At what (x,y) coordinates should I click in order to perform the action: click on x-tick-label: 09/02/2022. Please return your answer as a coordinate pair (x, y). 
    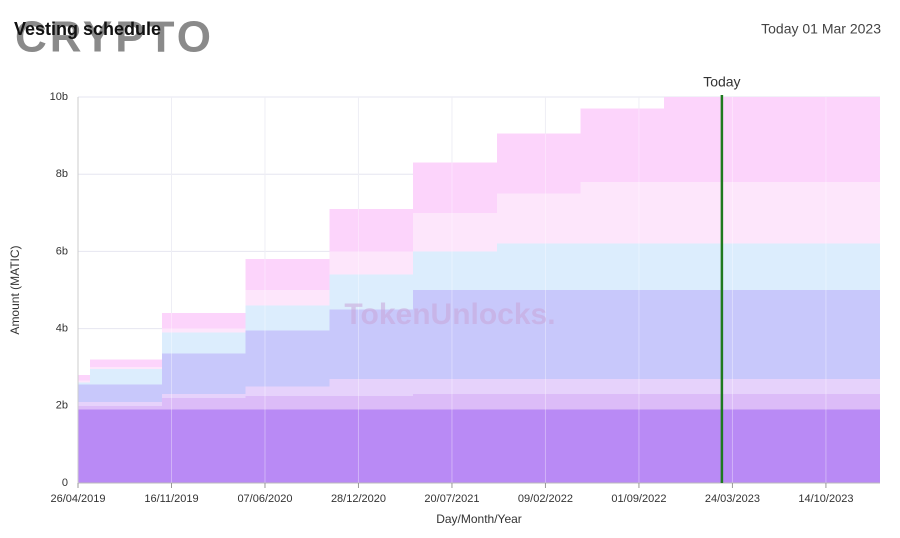
    Looking at the image, I should click on (545, 499).